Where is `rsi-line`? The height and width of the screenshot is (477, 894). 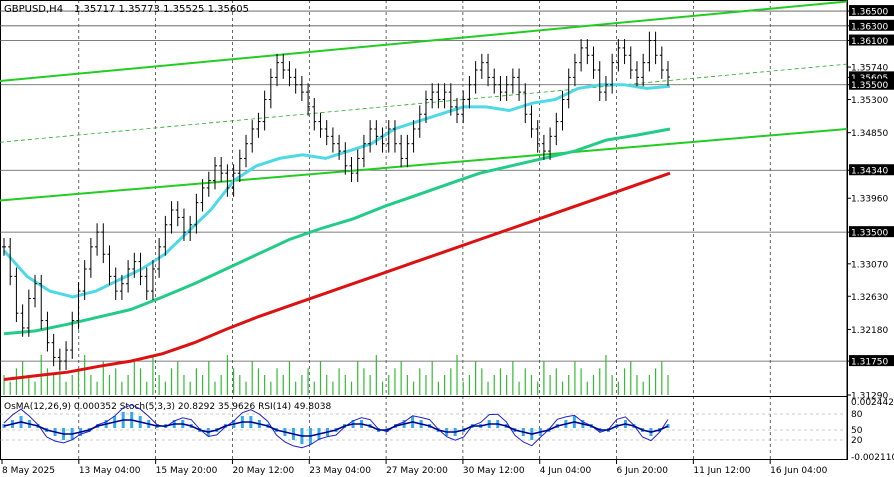 rsi-line is located at coordinates (336, 428).